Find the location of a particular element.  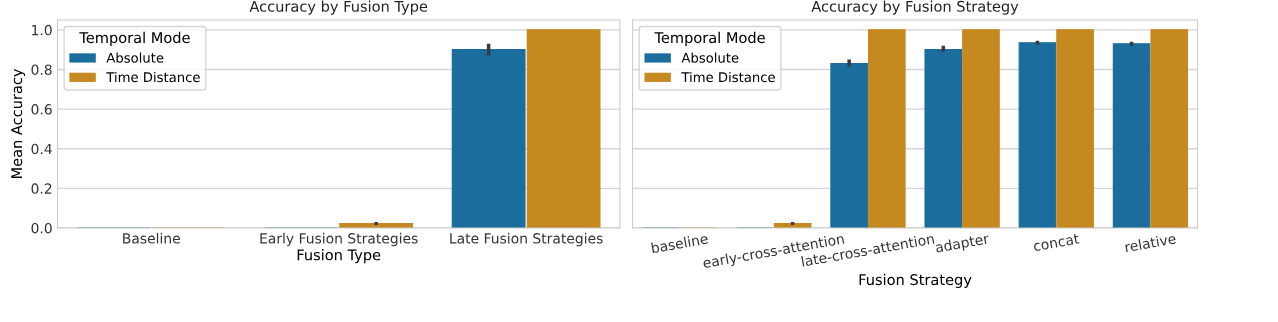

chart-title: Accuracy by Fusion Type is located at coordinates (338, 7).